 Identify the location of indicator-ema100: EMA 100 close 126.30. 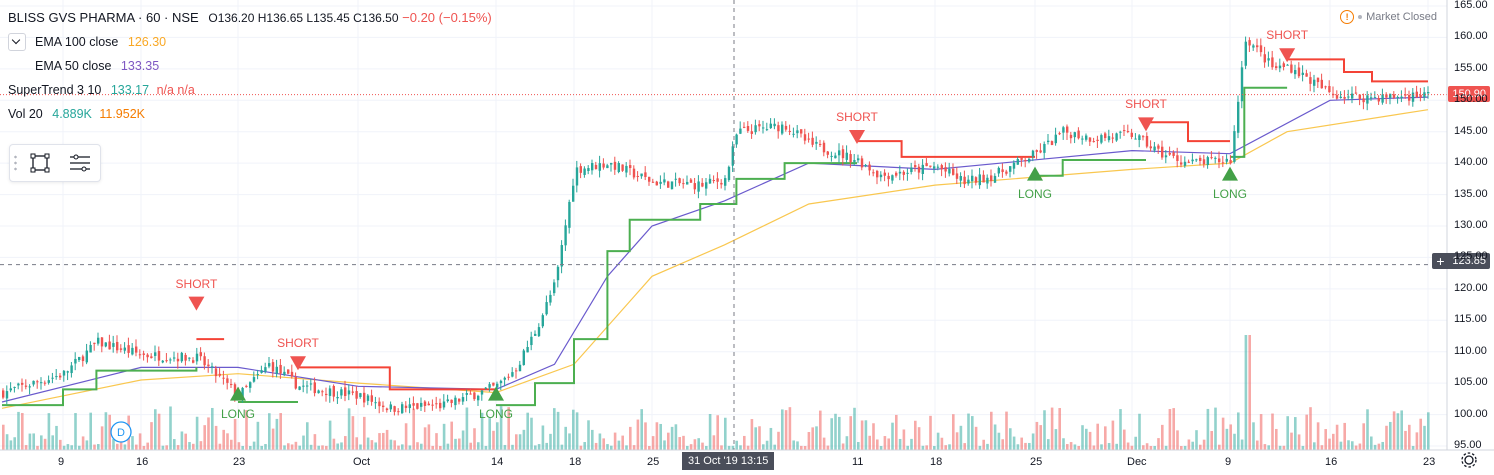
(250, 42).